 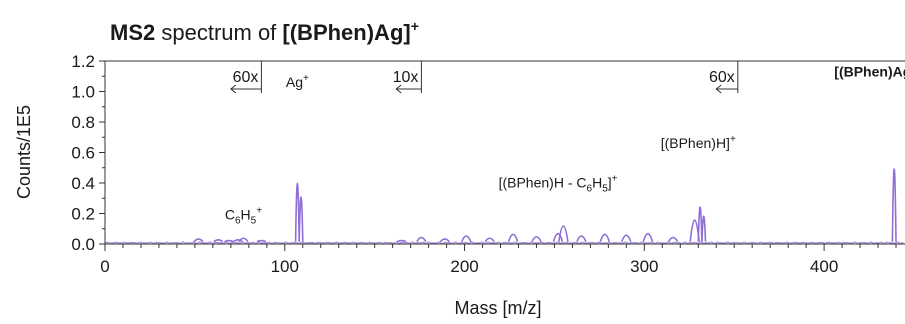 I want to click on title-ion: [(BPhen)Ag], so click(x=346, y=32).